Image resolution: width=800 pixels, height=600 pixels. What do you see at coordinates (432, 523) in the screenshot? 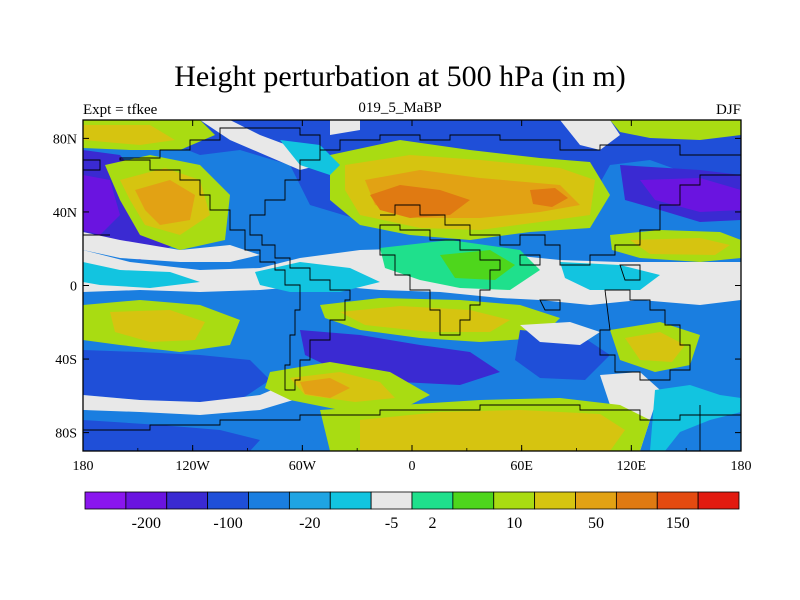
I see `colorbar-label: 2` at bounding box center [432, 523].